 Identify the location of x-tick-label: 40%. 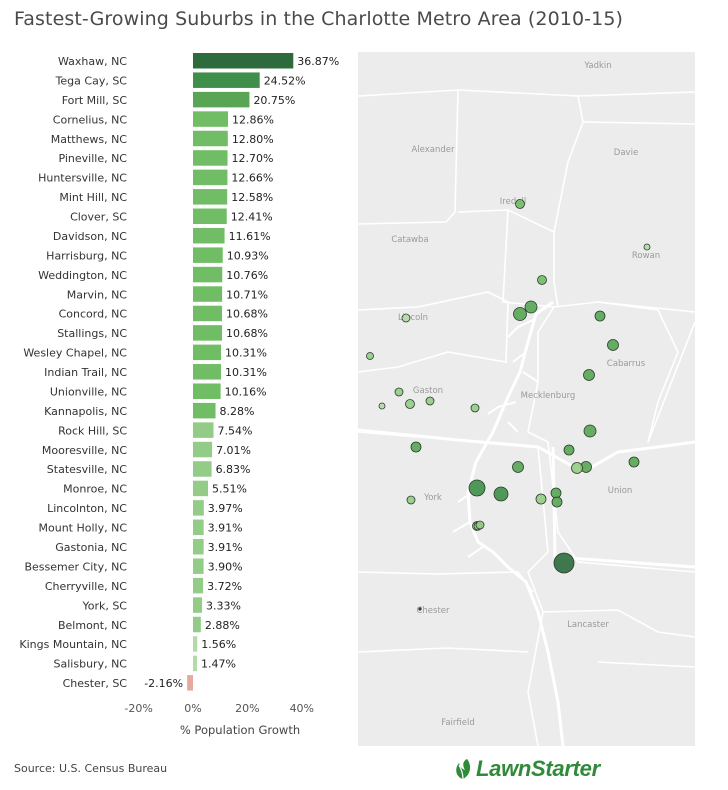
(302, 708).